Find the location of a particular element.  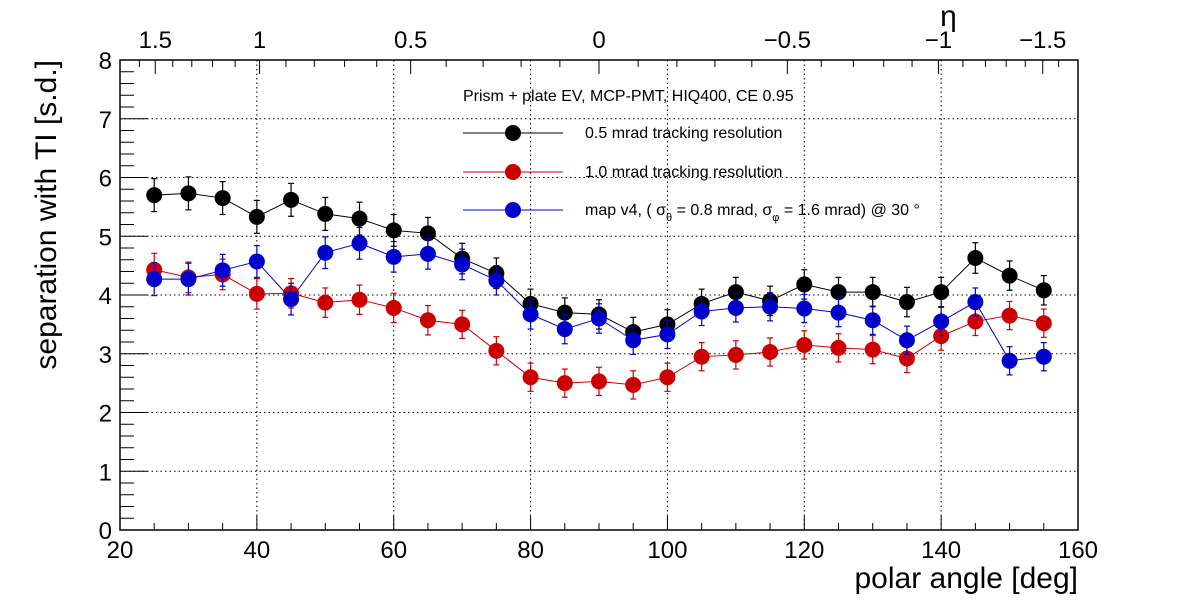

y-tick-label: 8 is located at coordinates (105, 61).